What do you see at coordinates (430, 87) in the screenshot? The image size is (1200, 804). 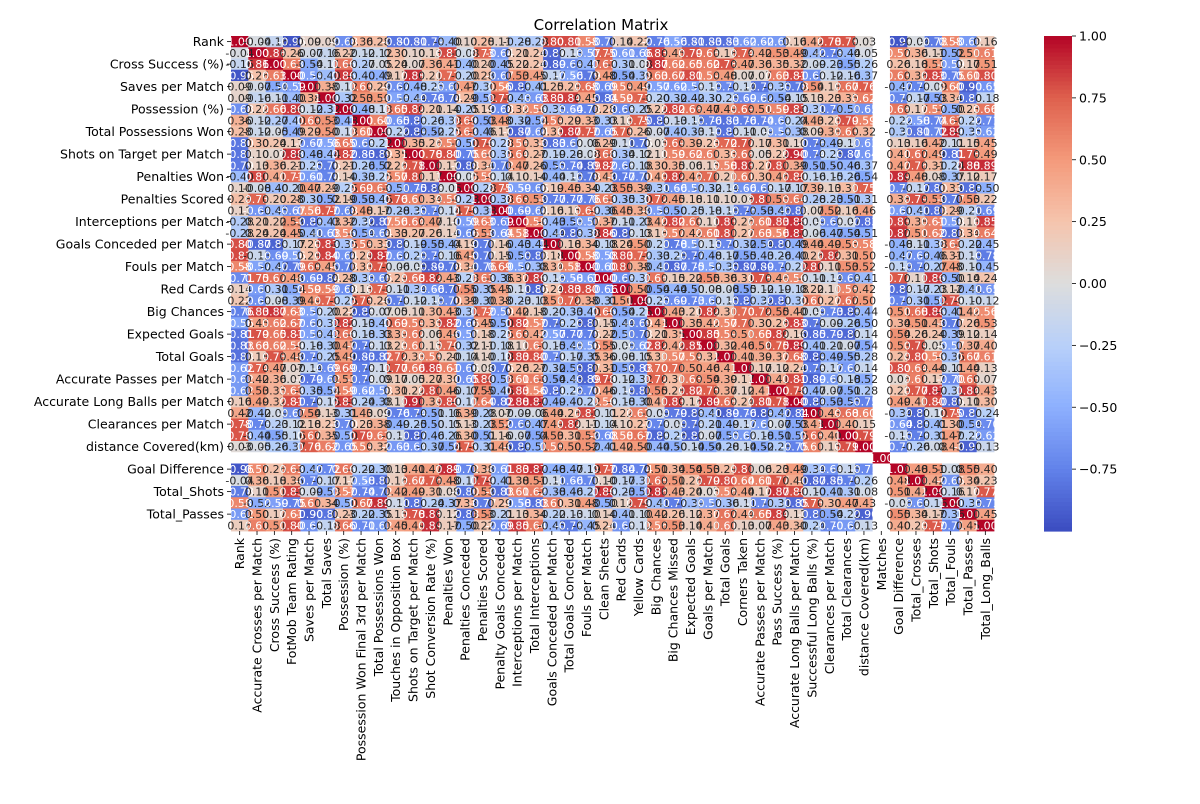 I see `cell-annotation: -0.25` at bounding box center [430, 87].